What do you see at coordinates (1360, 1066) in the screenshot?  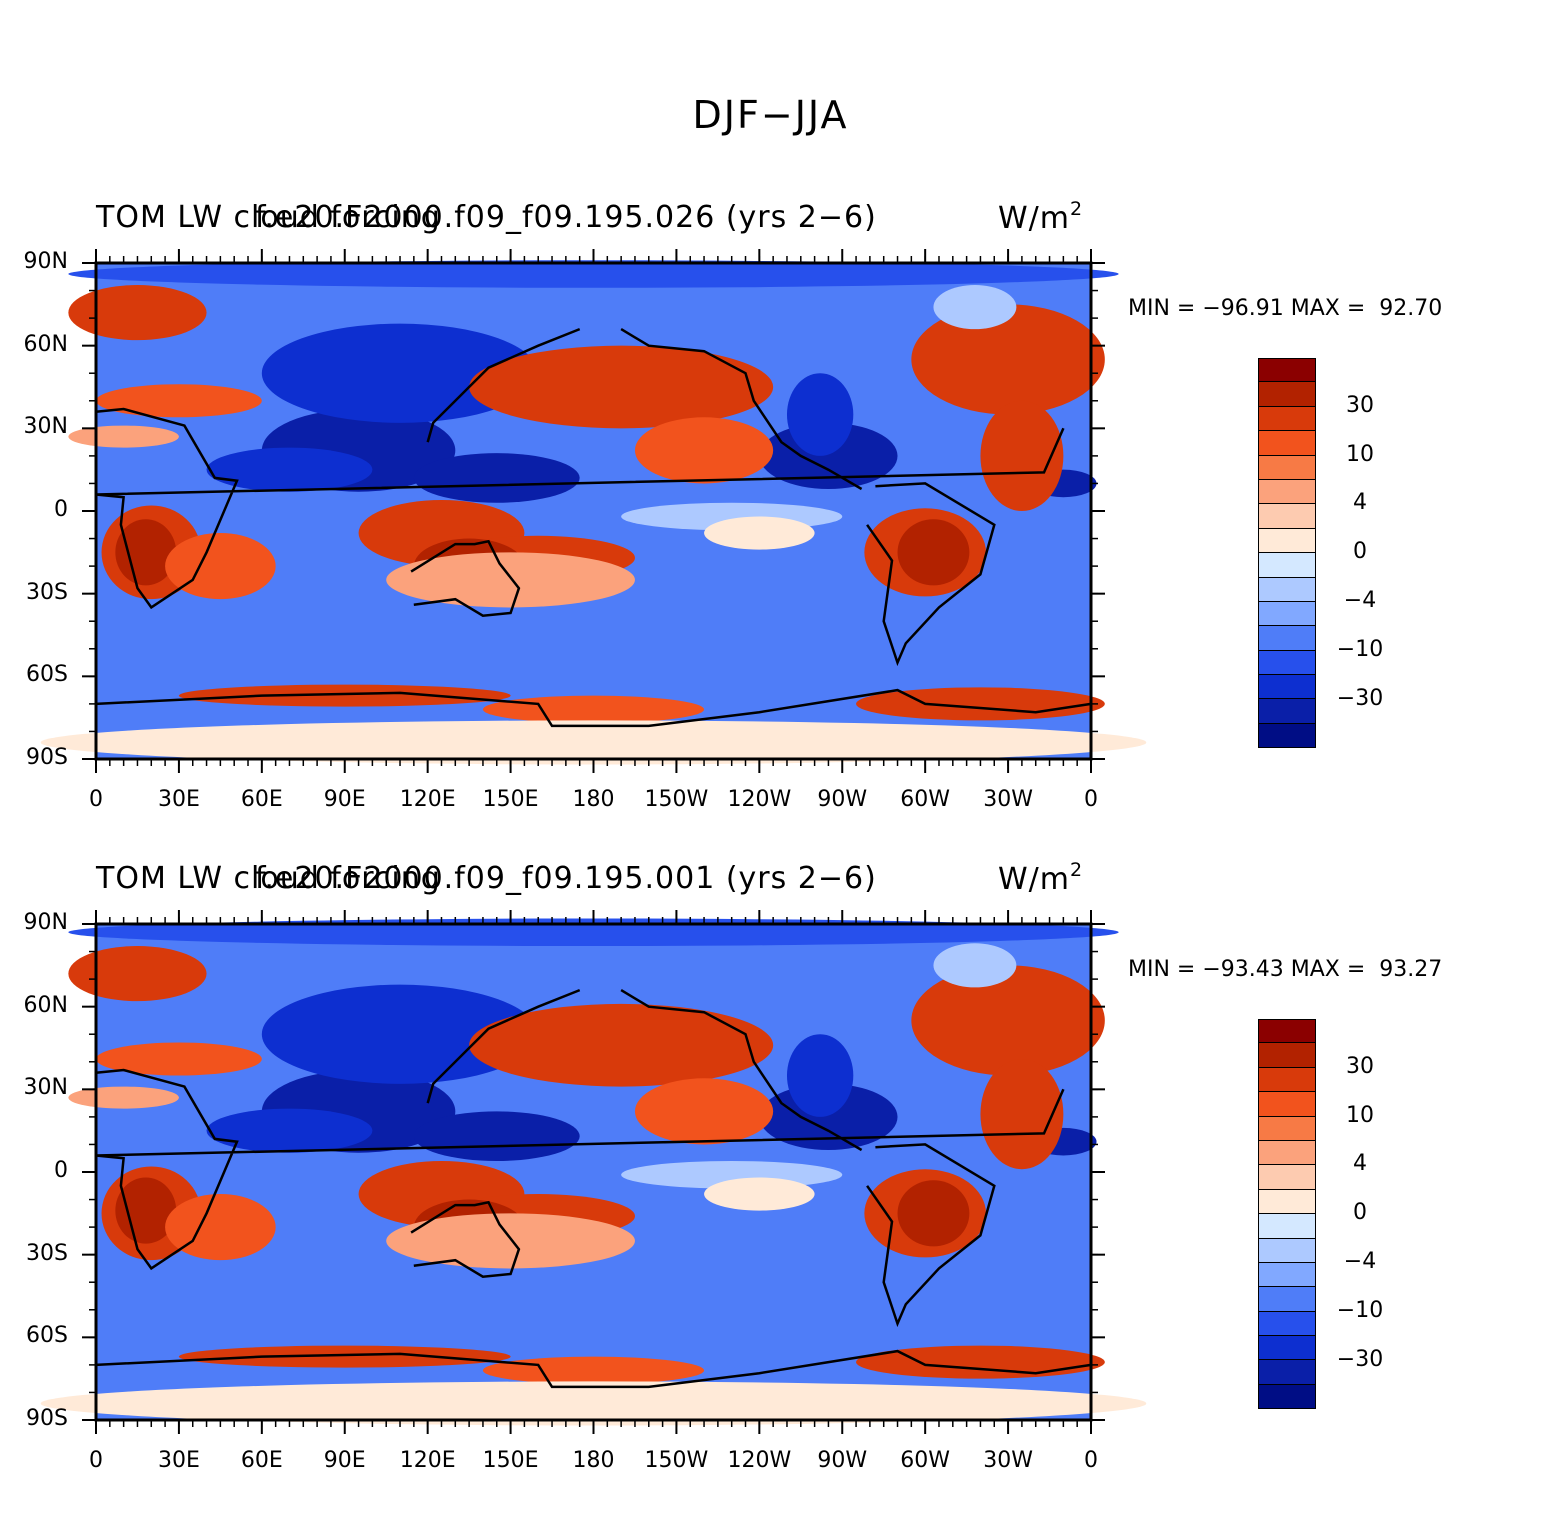 I see `colorbar-label: 30` at bounding box center [1360, 1066].